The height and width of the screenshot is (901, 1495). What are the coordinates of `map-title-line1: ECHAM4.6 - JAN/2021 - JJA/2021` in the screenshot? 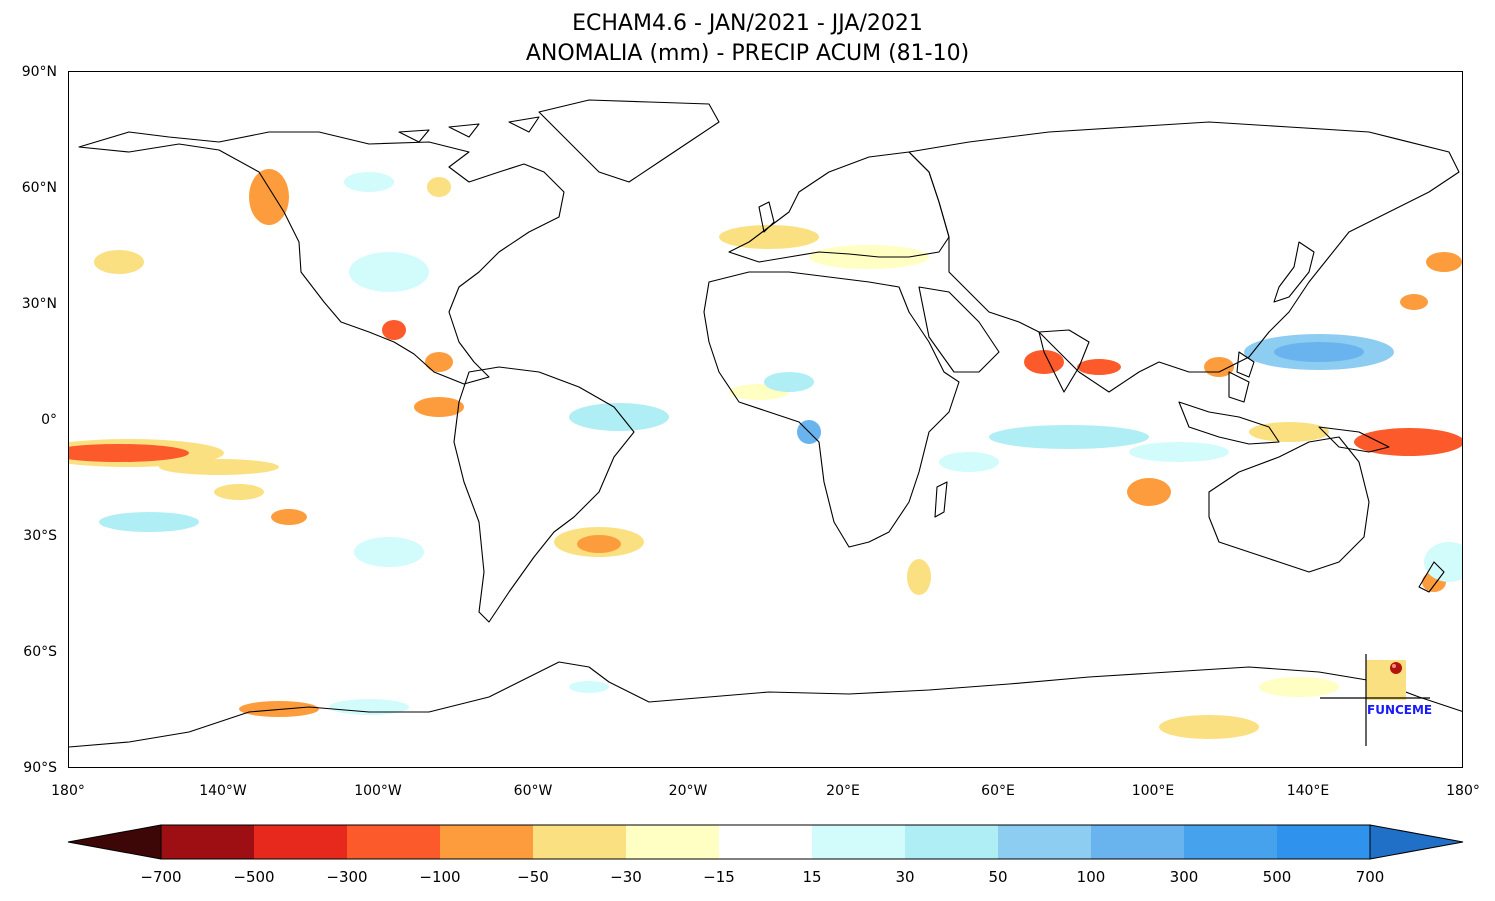 It's located at (747, 23).